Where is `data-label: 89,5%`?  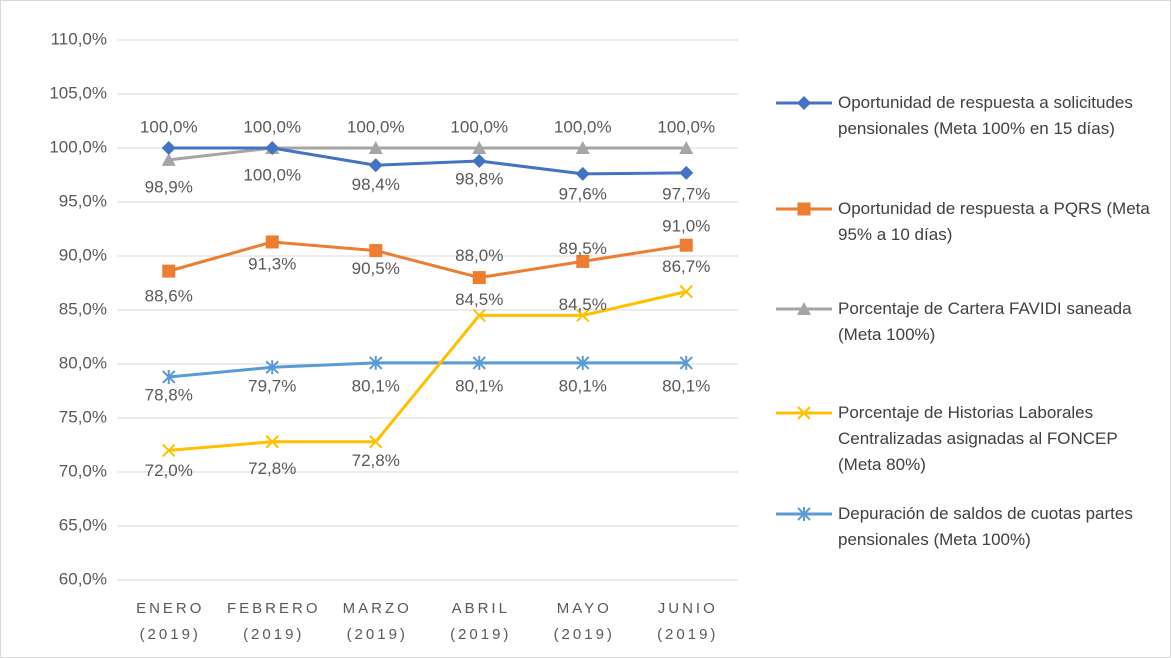
data-label: 89,5% is located at coordinates (583, 248).